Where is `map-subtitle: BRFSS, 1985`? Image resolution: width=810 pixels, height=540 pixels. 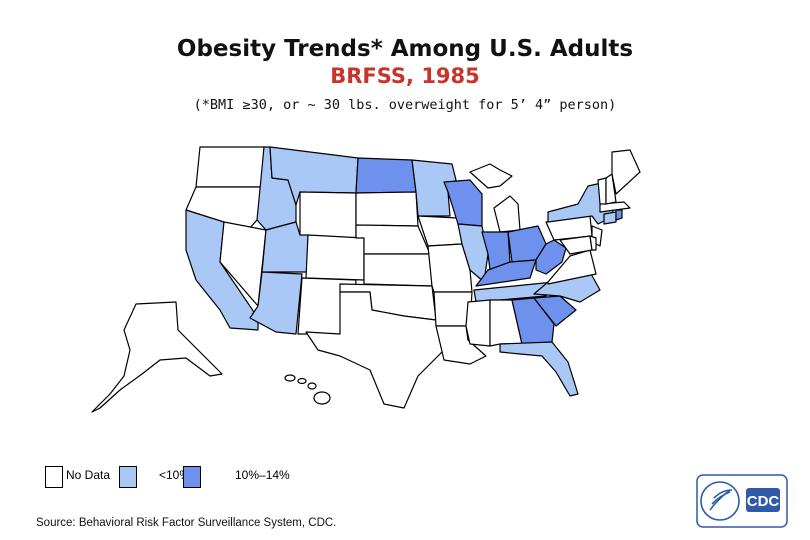
map-subtitle: BRFSS, 1985 is located at coordinates (405, 76).